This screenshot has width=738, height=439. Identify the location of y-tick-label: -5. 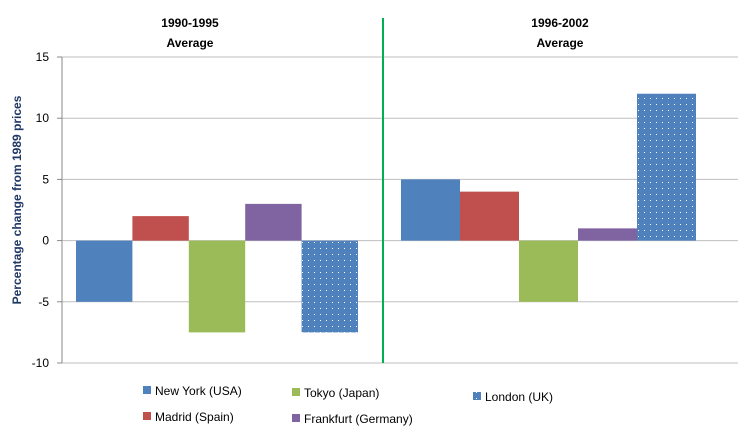
(43, 302).